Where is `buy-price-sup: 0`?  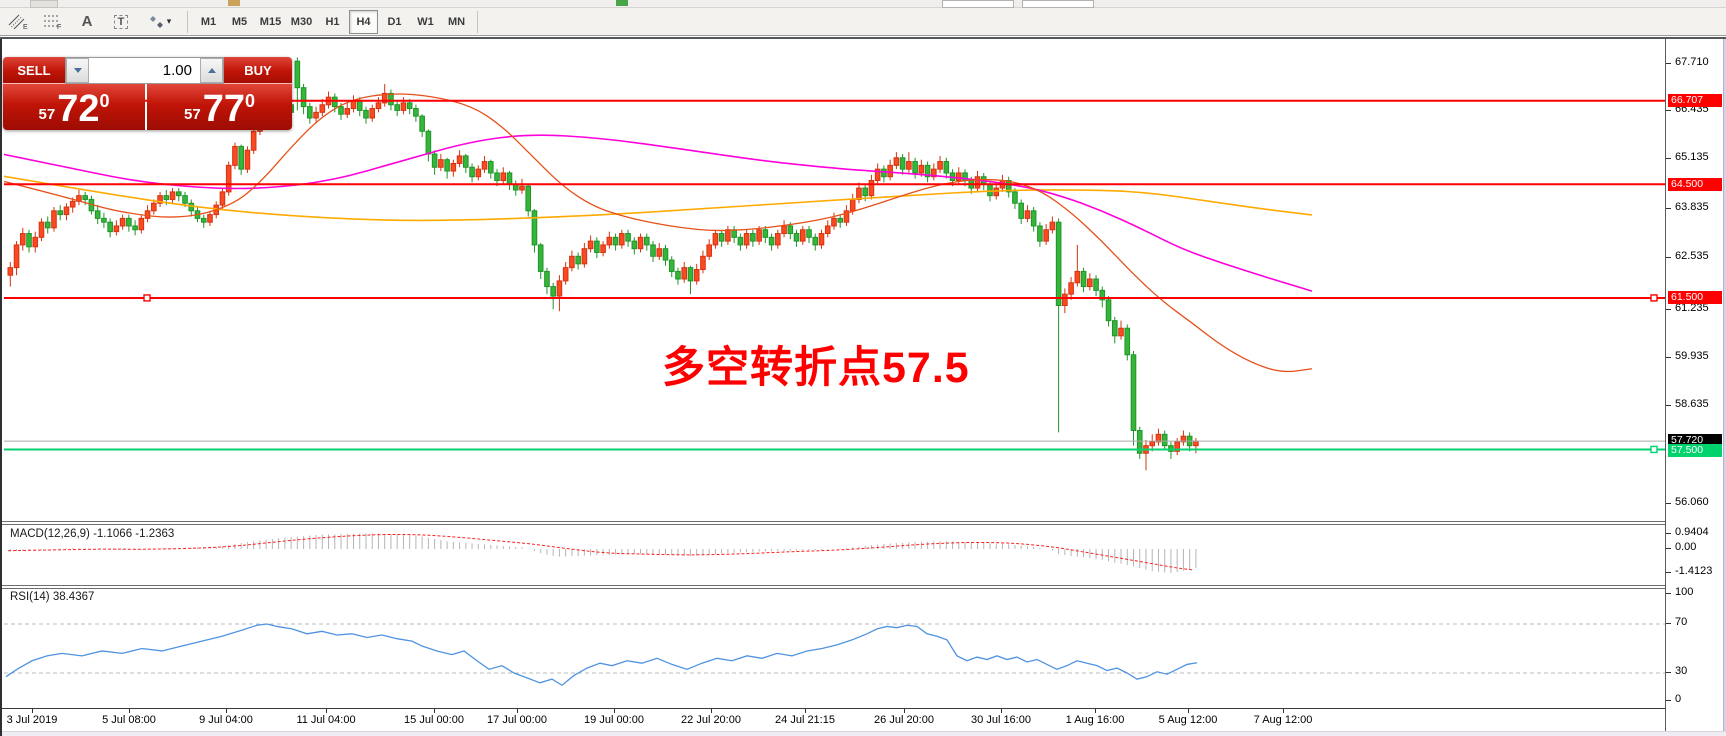 buy-price-sup: 0 is located at coordinates (249, 101).